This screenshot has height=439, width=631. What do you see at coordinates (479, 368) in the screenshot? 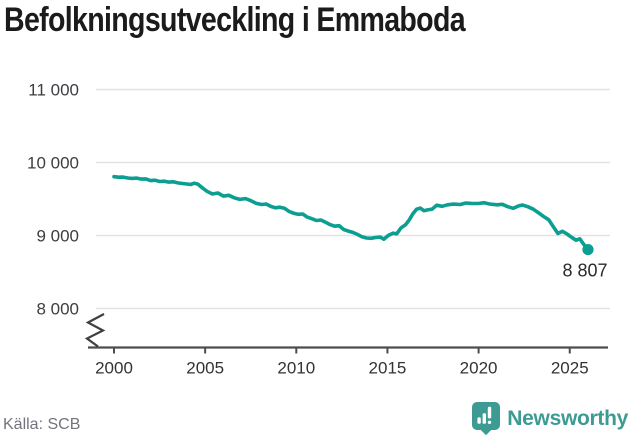
I see `x-tick-label: 2020` at bounding box center [479, 368].